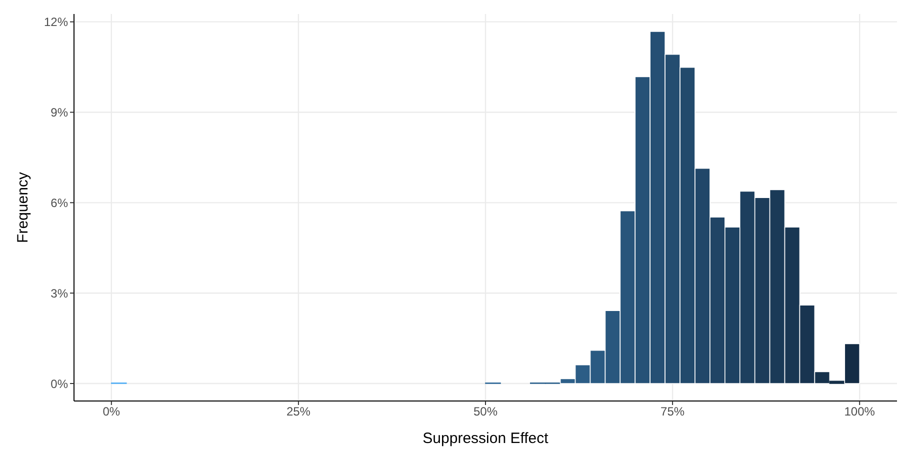 The height and width of the screenshot is (459, 913). I want to click on y-tick-label: 6%, so click(59, 203).